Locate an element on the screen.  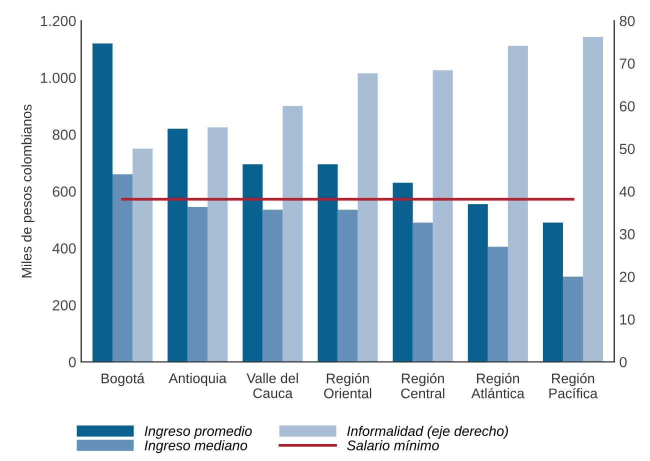
y-axis-title: Miles de pesos colombianos is located at coordinates (27, 191).